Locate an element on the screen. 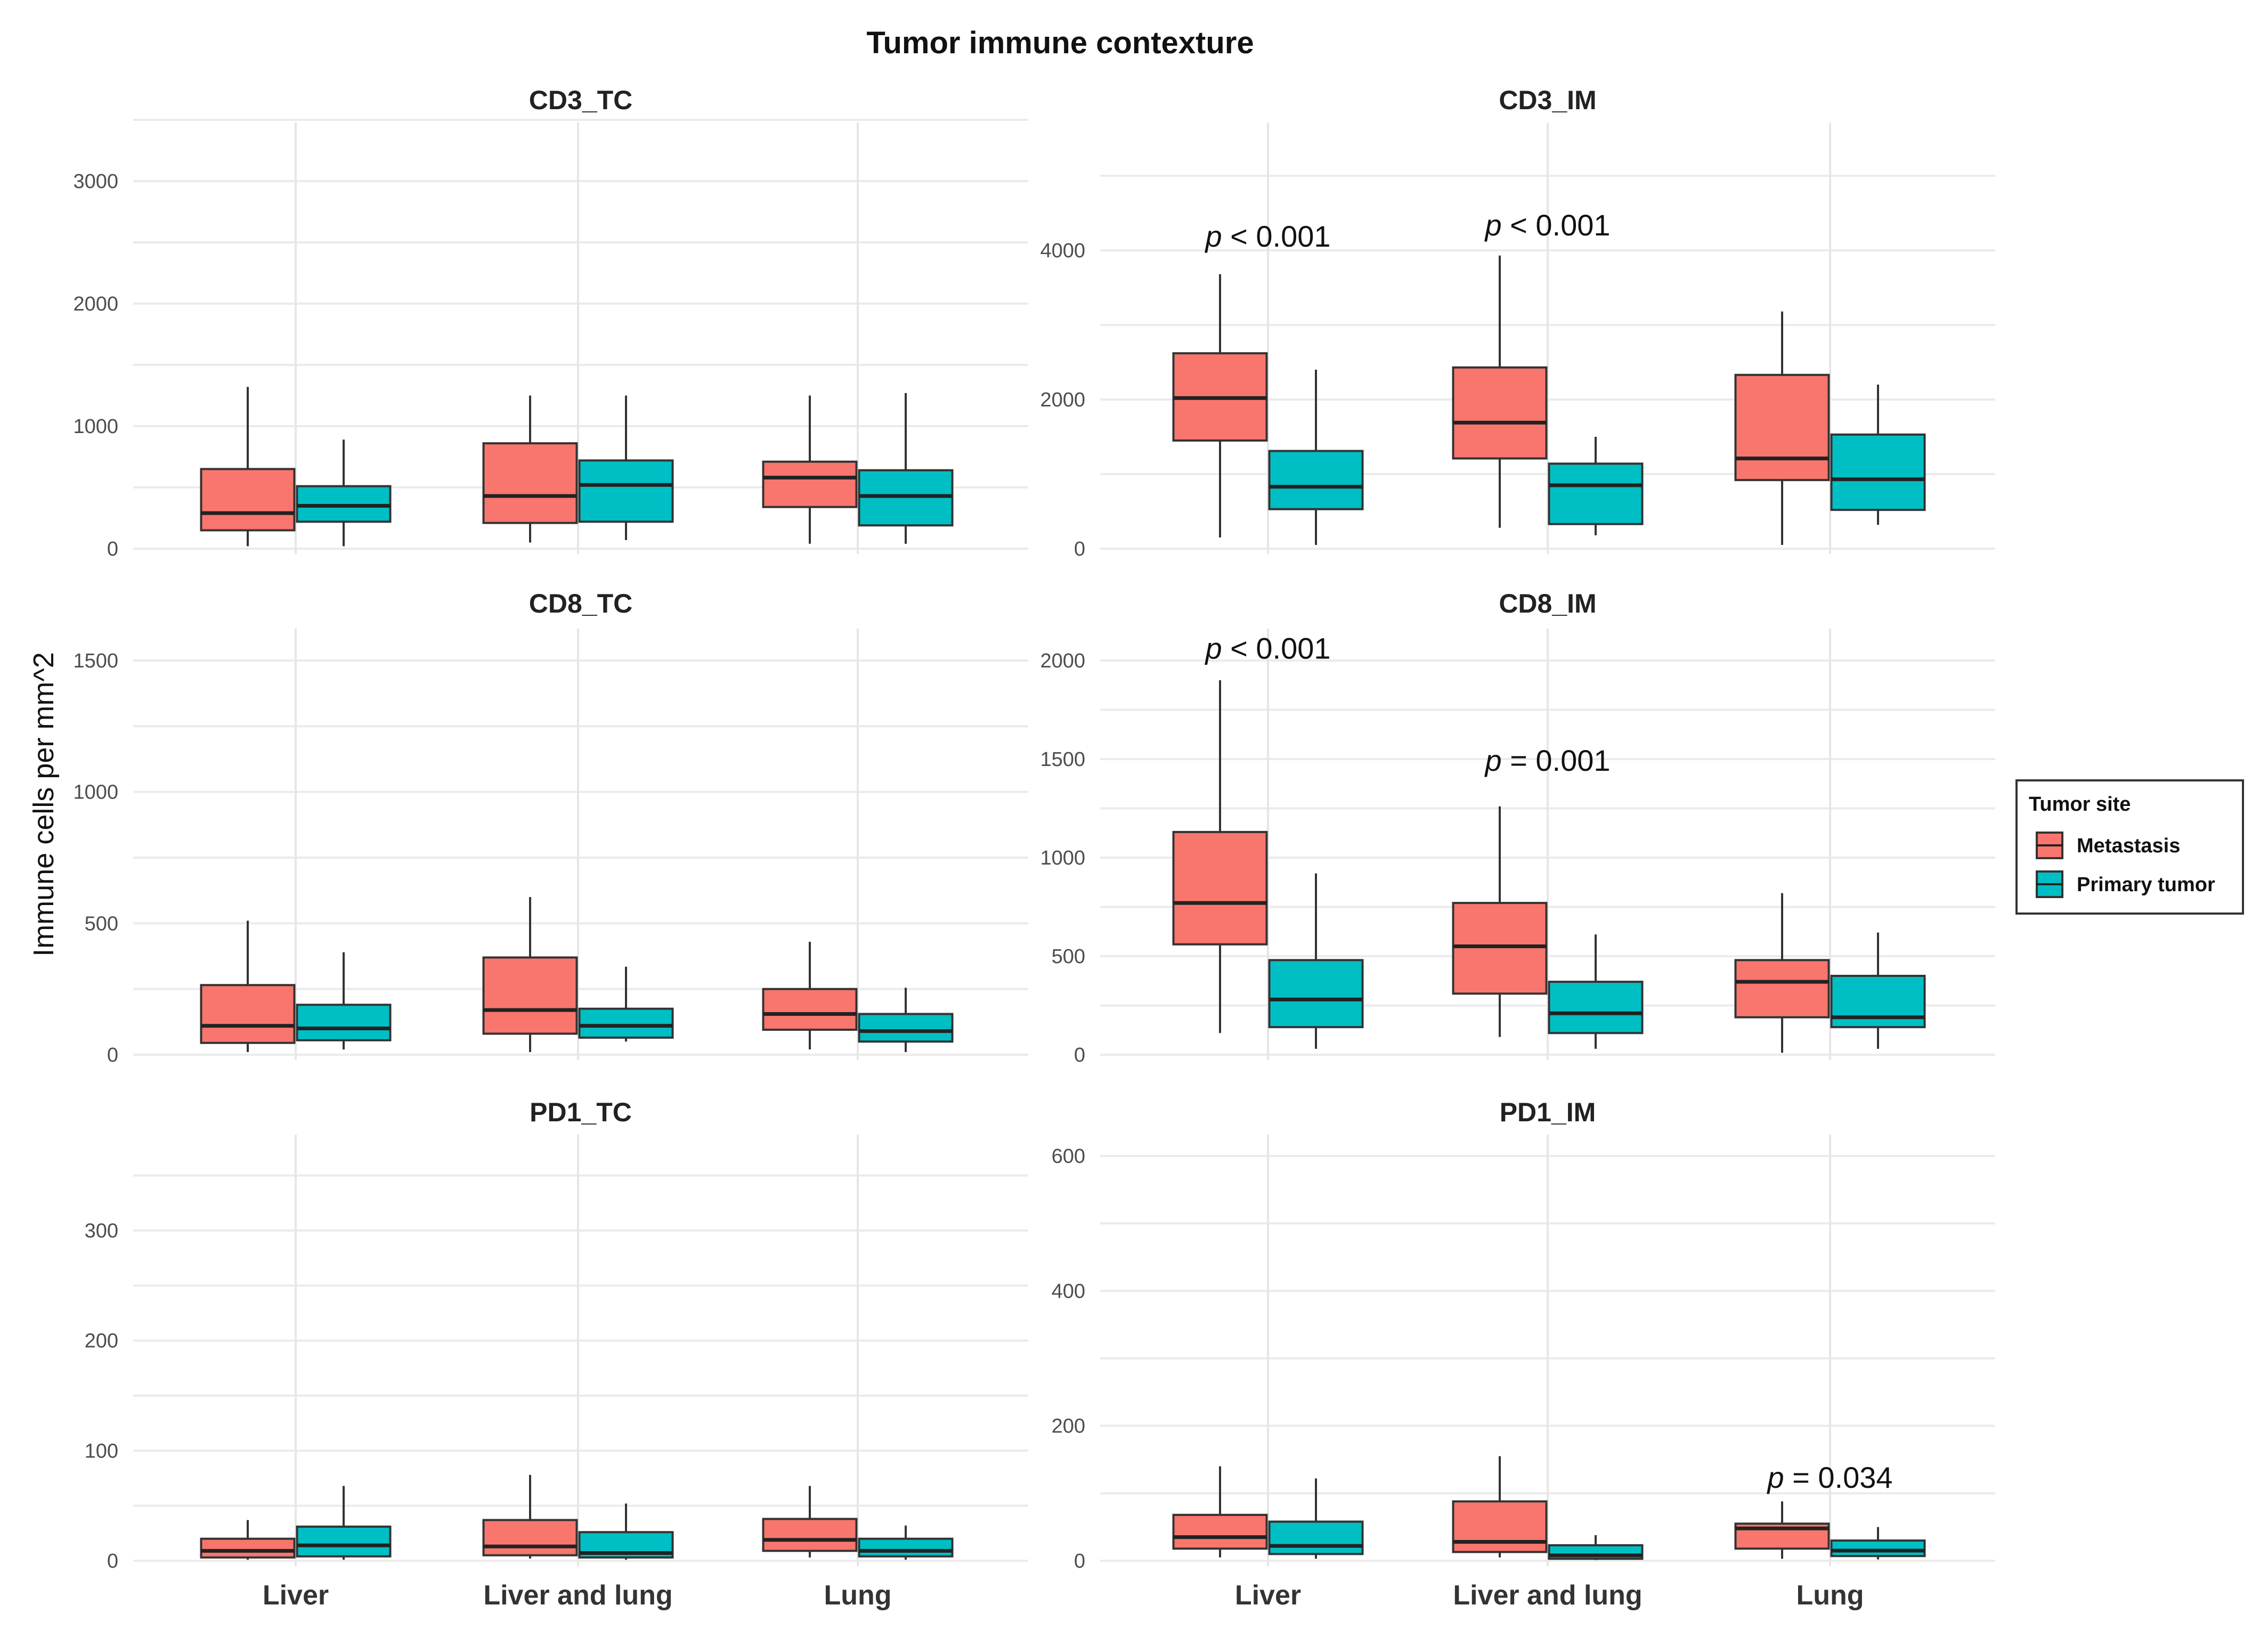 This screenshot has height=1646, width=2268. box-pd1-im-liver-and-lung-metastasis is located at coordinates (1500, 1507).